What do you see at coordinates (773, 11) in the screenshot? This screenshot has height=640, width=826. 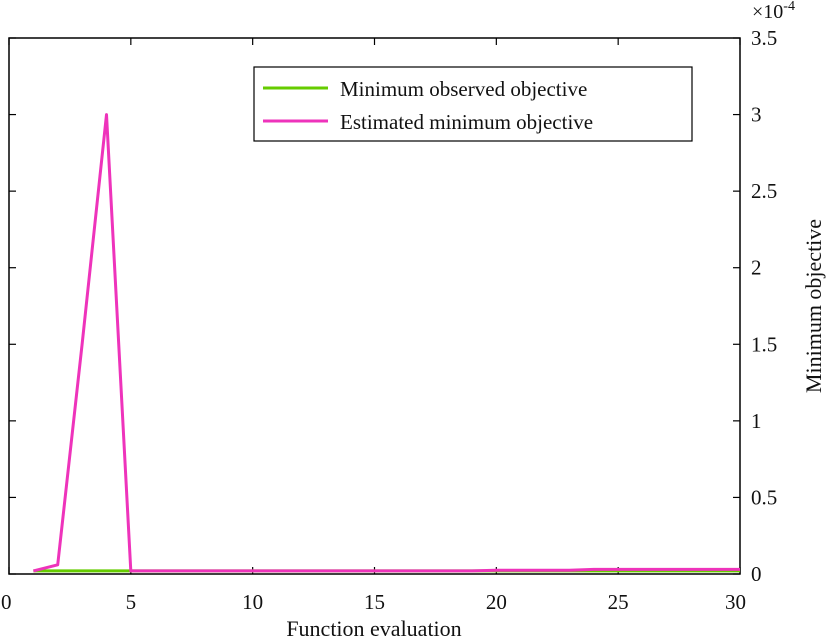 I see `y-multiplier: ×10⁻⁴` at bounding box center [773, 11].